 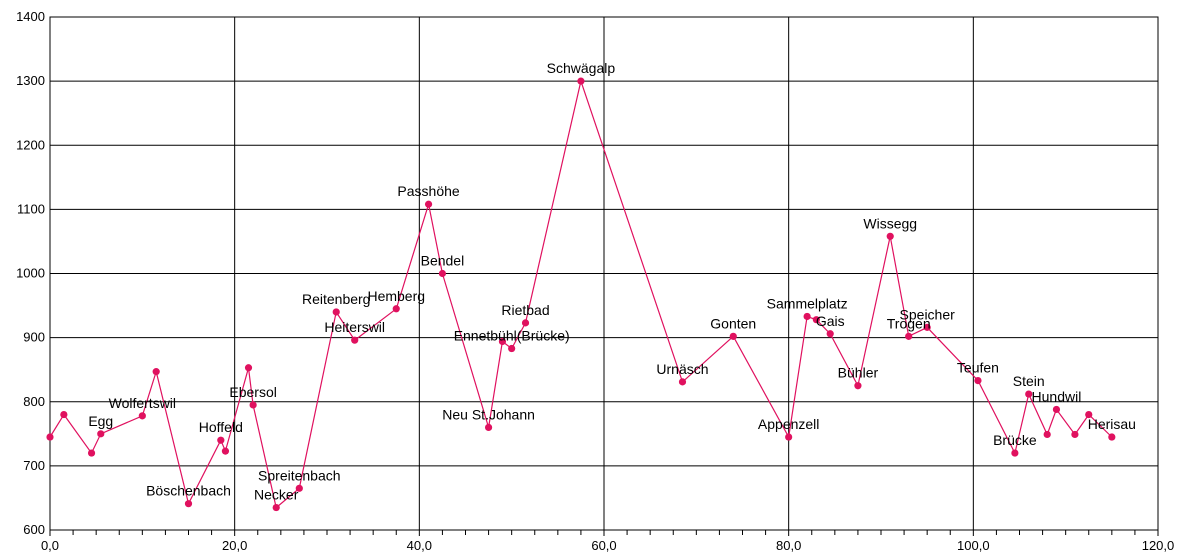 I want to click on x-axis-ticks: 0,0 20,0 40,0 60,0 80,0 100,0 120,0, so click(x=607, y=541).